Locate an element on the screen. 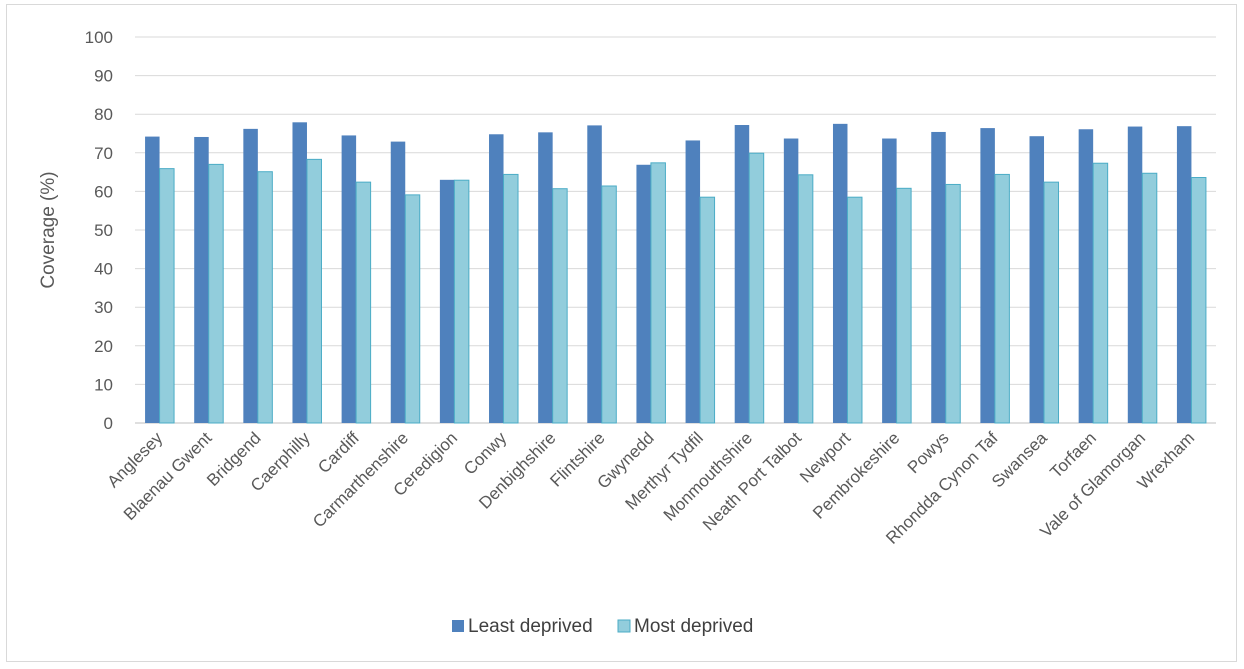  x-tick-label: Monmouthshire is located at coordinates (708, 476).